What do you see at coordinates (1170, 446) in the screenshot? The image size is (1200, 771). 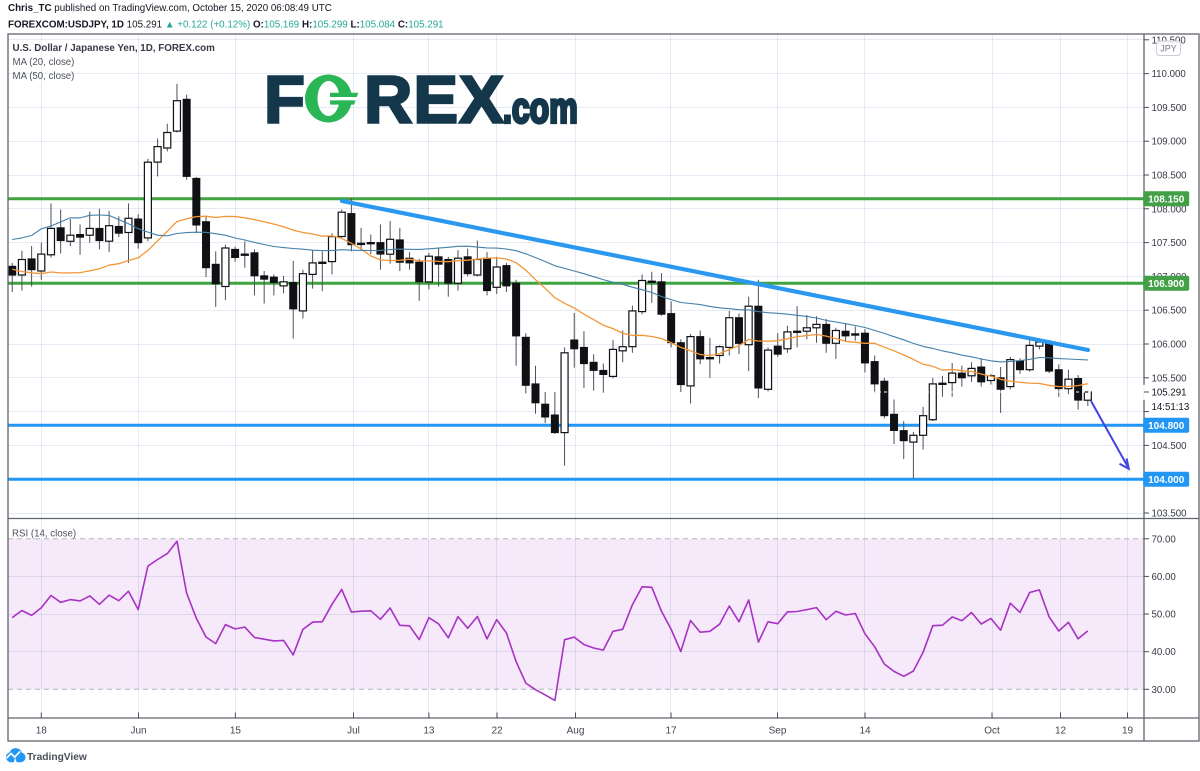 I see `svg-text: 104.500` at bounding box center [1170, 446].